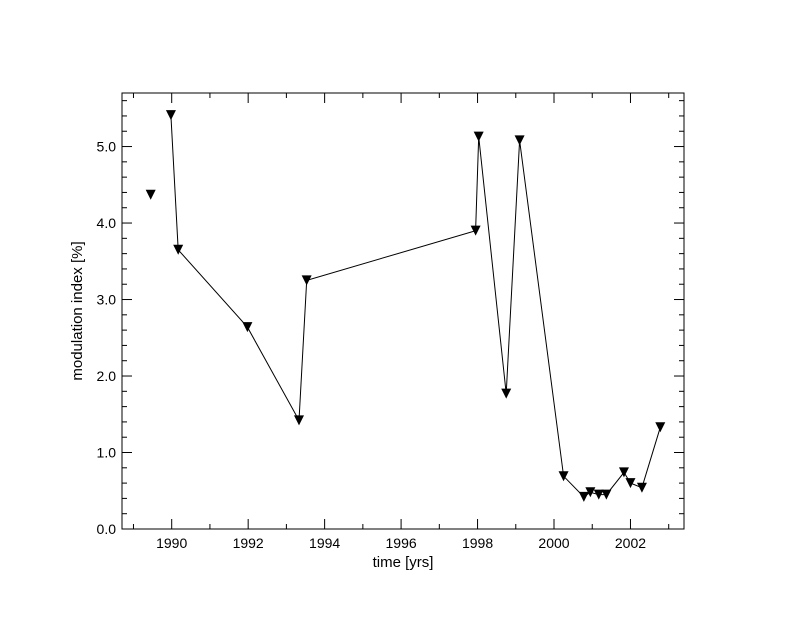  What do you see at coordinates (248, 543) in the screenshot?
I see `x-tick-label: 1992` at bounding box center [248, 543].